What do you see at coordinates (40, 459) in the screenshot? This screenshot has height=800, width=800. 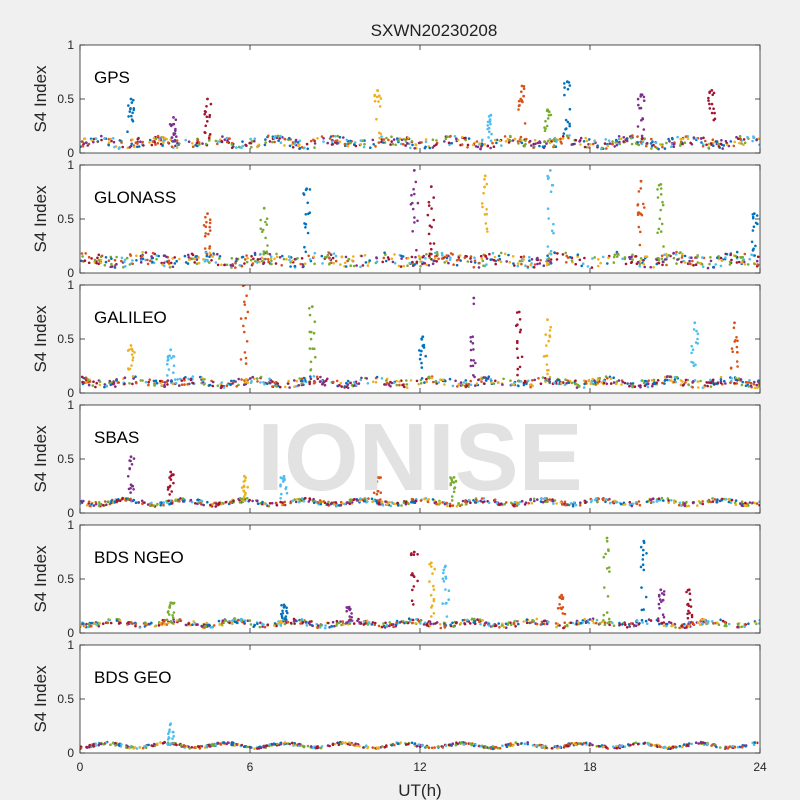 I see `y-axis-label: S4 Index` at bounding box center [40, 459].